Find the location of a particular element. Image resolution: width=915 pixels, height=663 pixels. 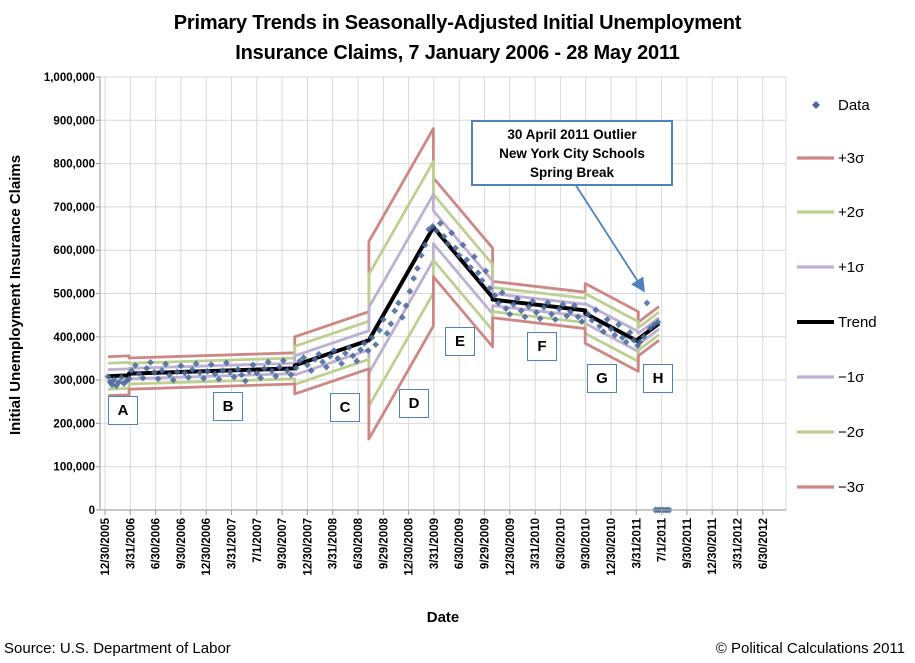

annotation-line3: Spring Break is located at coordinates (572, 172).